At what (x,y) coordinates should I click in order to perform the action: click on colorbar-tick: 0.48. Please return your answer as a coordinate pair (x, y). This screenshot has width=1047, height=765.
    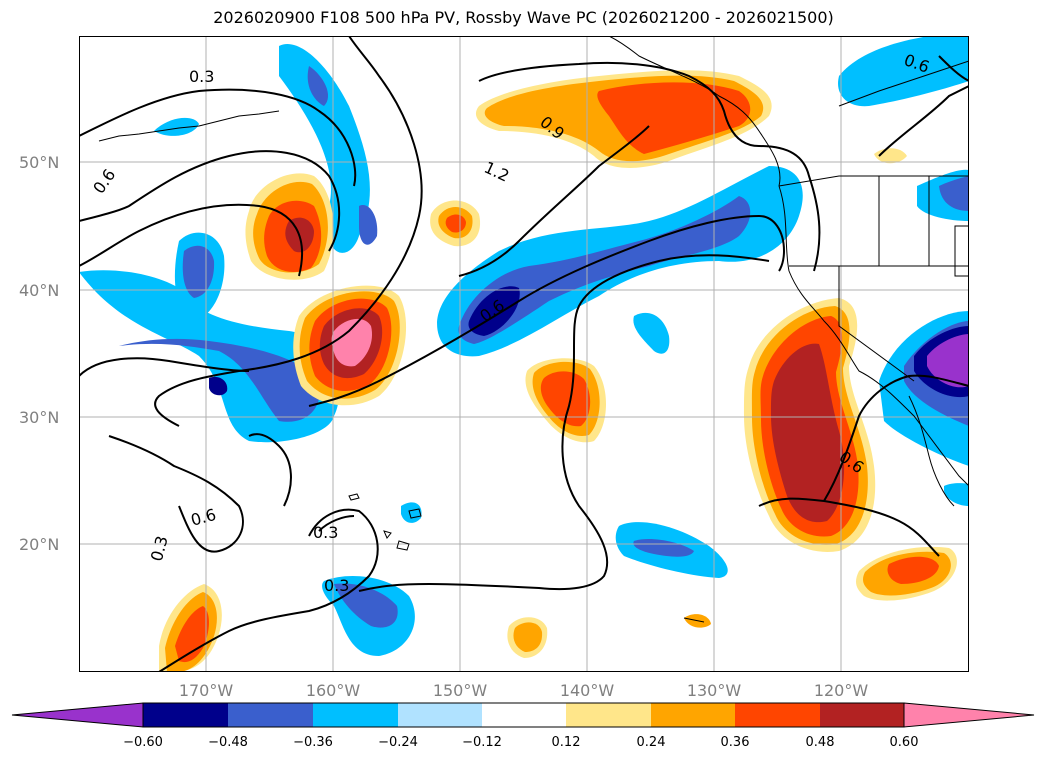
    Looking at the image, I should click on (820, 742).